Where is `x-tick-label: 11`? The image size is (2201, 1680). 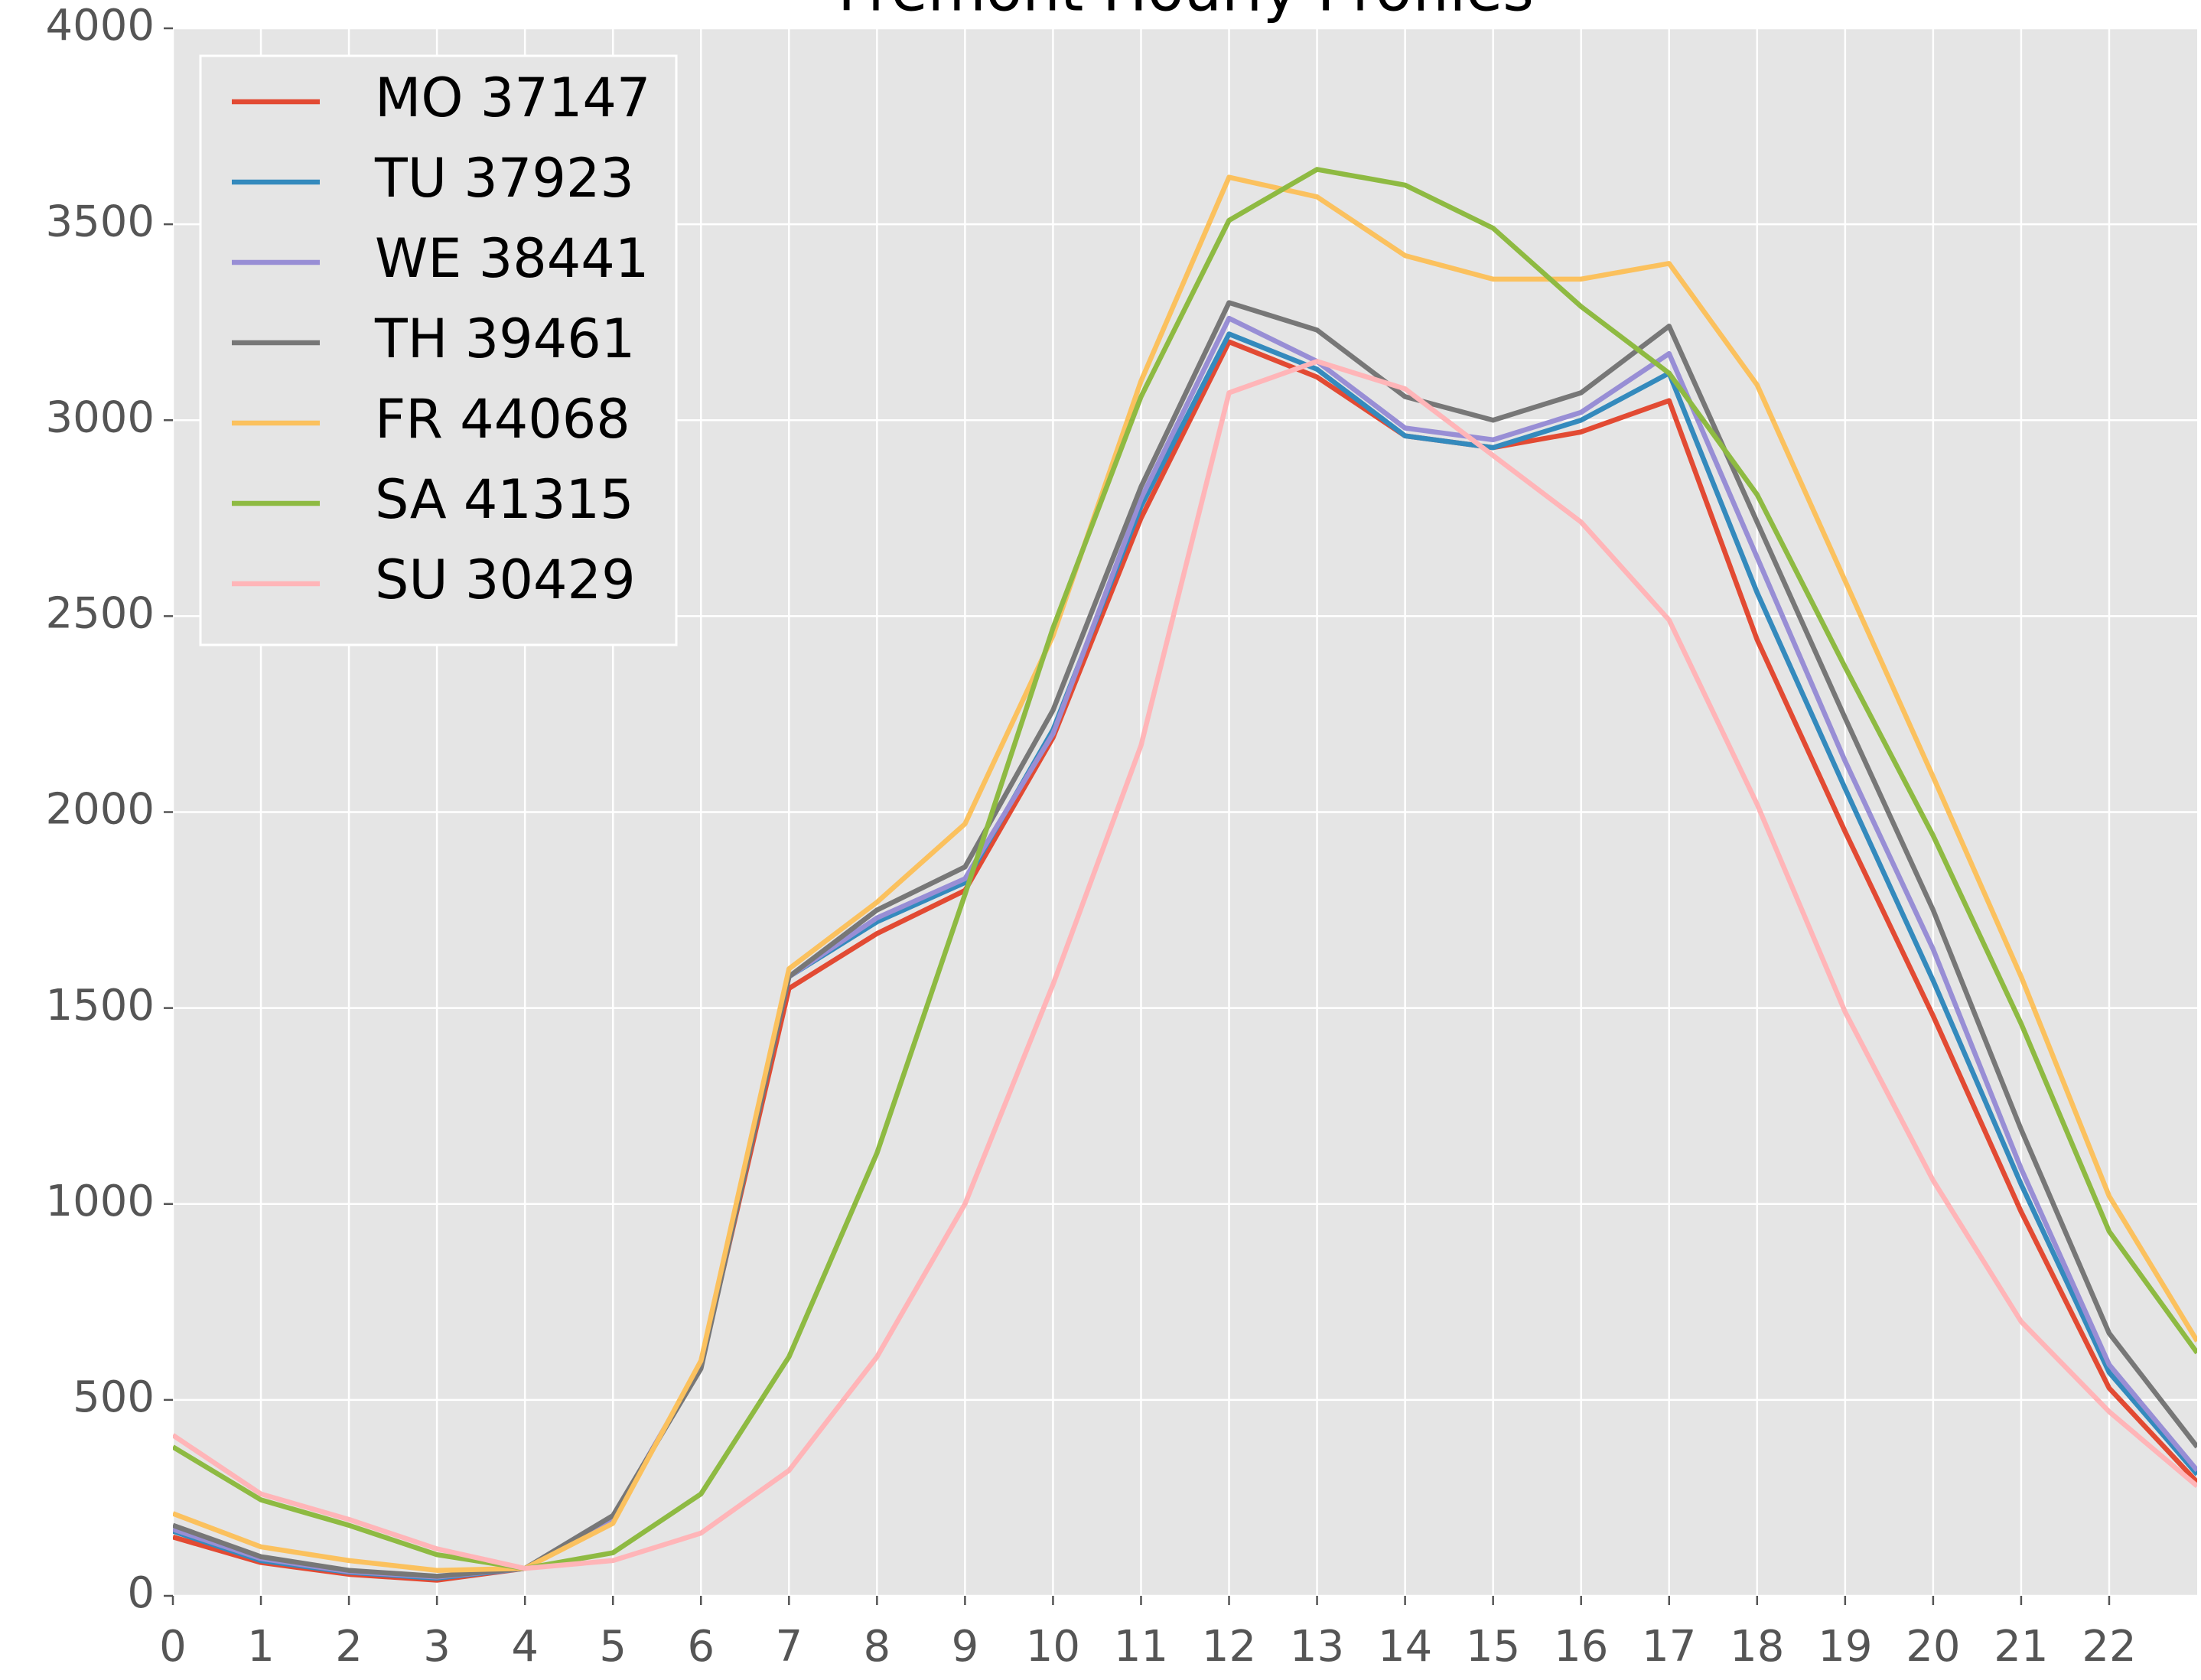 x-tick-label: 11 is located at coordinates (1141, 1647).